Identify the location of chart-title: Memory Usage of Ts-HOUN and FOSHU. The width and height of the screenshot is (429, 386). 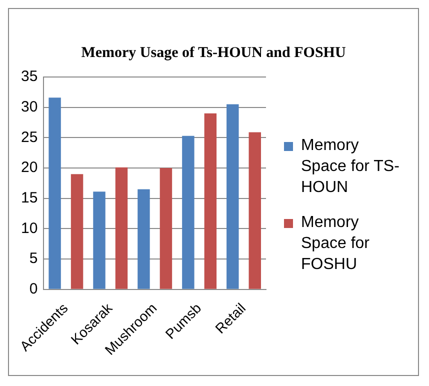
(213, 53).